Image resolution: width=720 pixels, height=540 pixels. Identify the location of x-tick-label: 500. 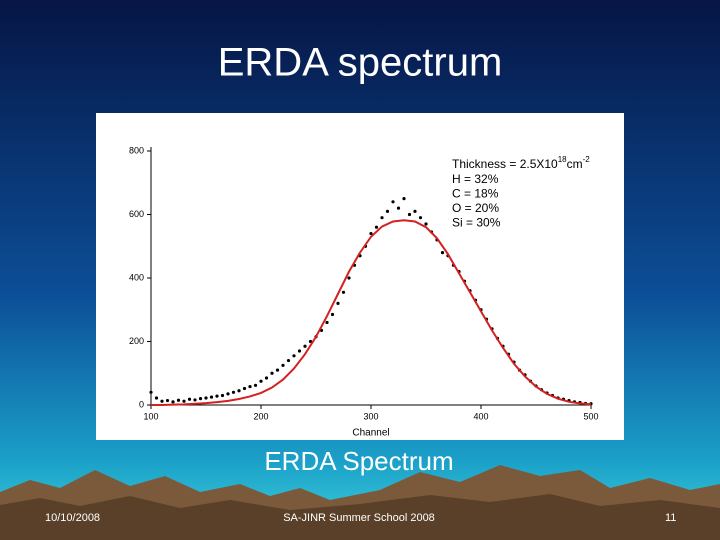
(590, 416).